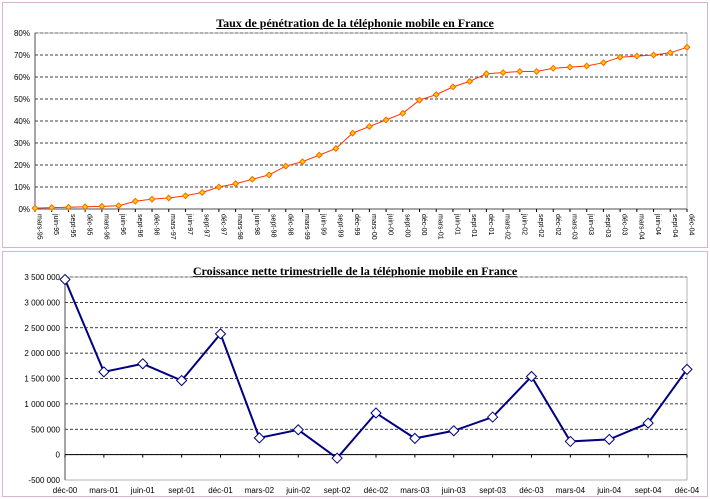  I want to click on x-tick-label: déc-04, so click(687, 490).